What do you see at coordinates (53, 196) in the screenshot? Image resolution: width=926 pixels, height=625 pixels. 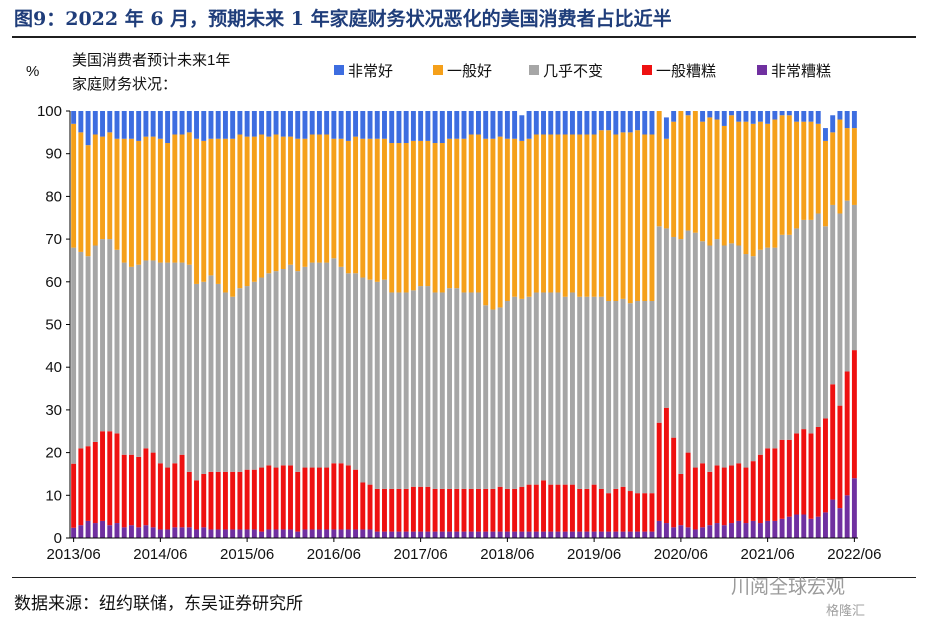 I see `y-tick-label: 80` at bounding box center [53, 196].